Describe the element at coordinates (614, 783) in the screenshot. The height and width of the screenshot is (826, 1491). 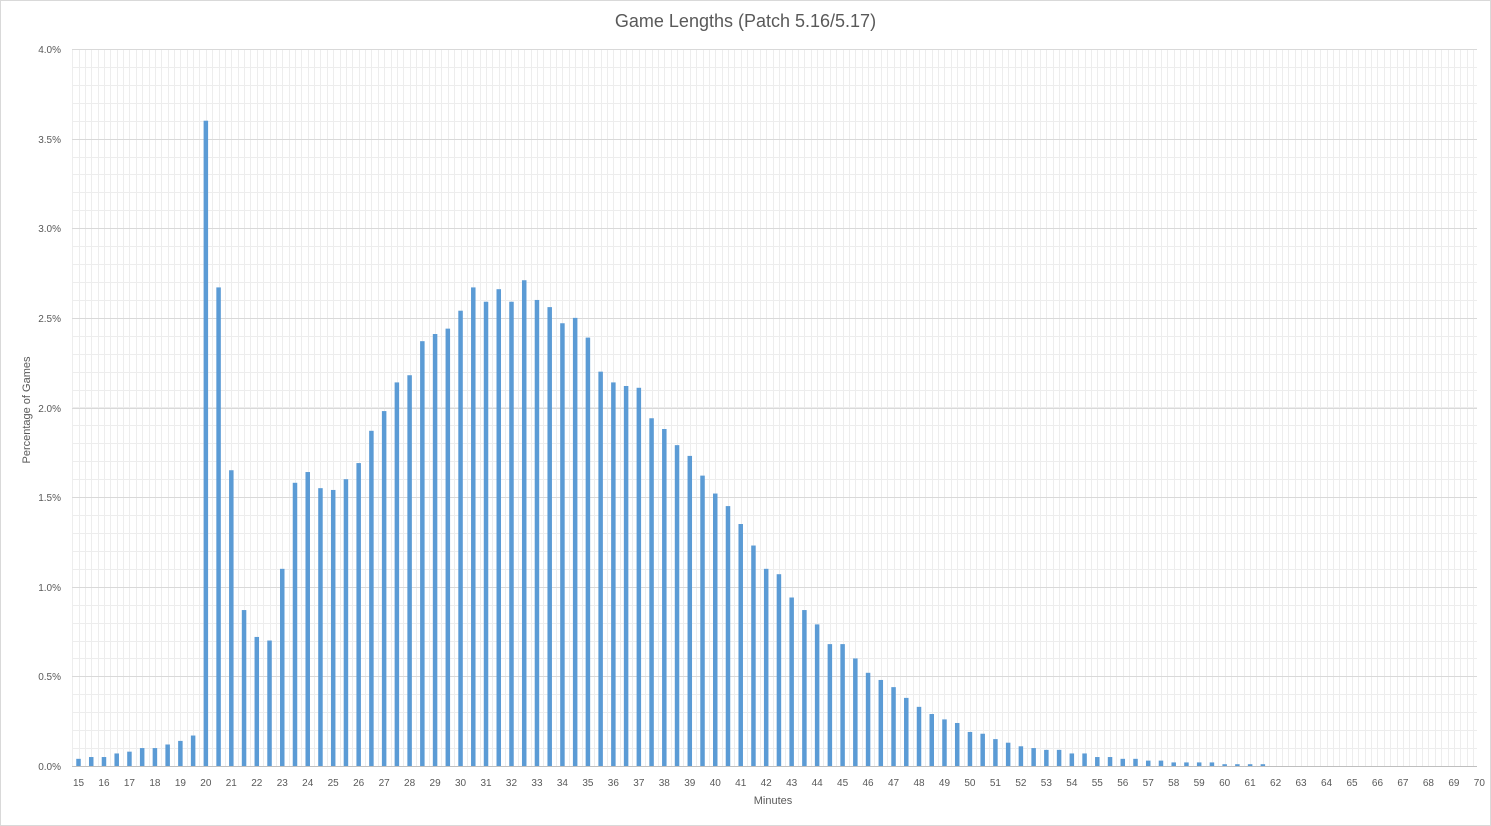
I see `x-tick-label: 36` at that location.